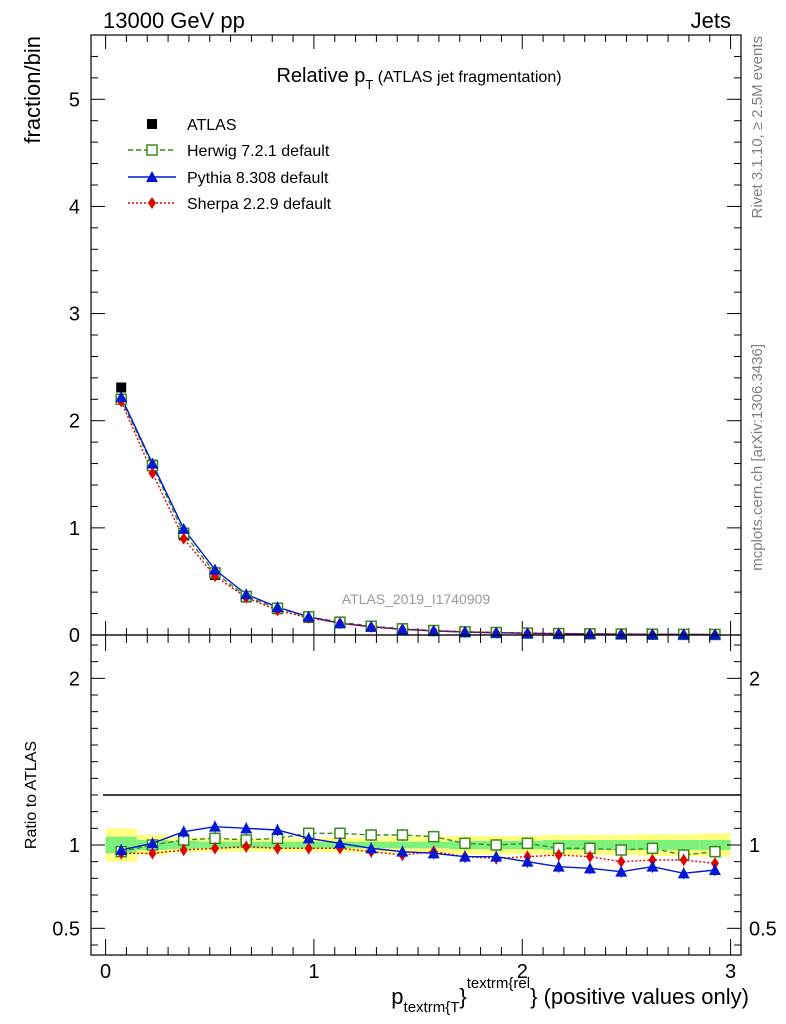 This screenshot has height=1024, width=786. I want to click on x-tick-label: 0, so click(105, 972).